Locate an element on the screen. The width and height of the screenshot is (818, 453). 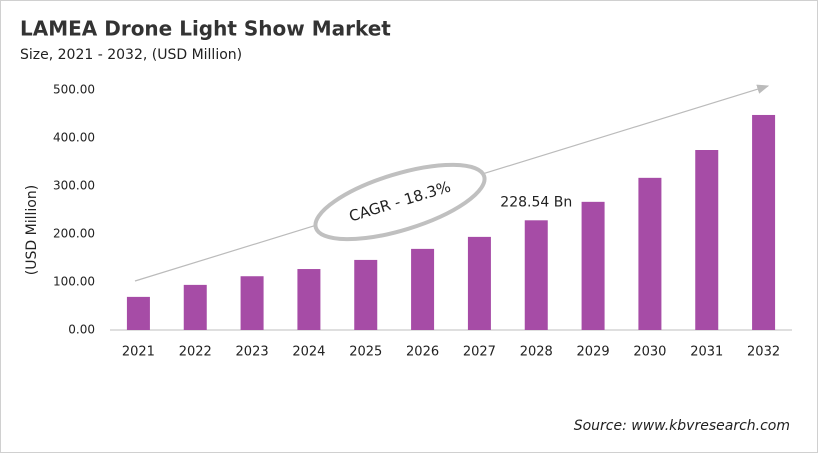
x-tick-label: 2030 is located at coordinates (649, 352).